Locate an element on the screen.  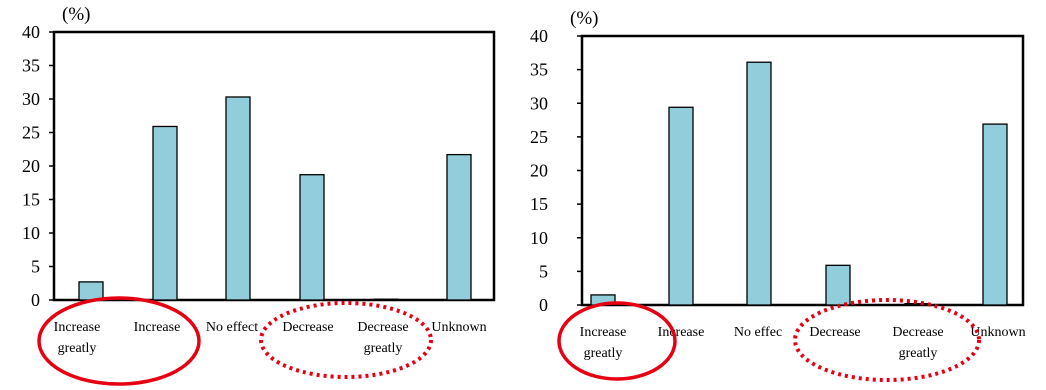
category-label: No effec is located at coordinates (758, 332).